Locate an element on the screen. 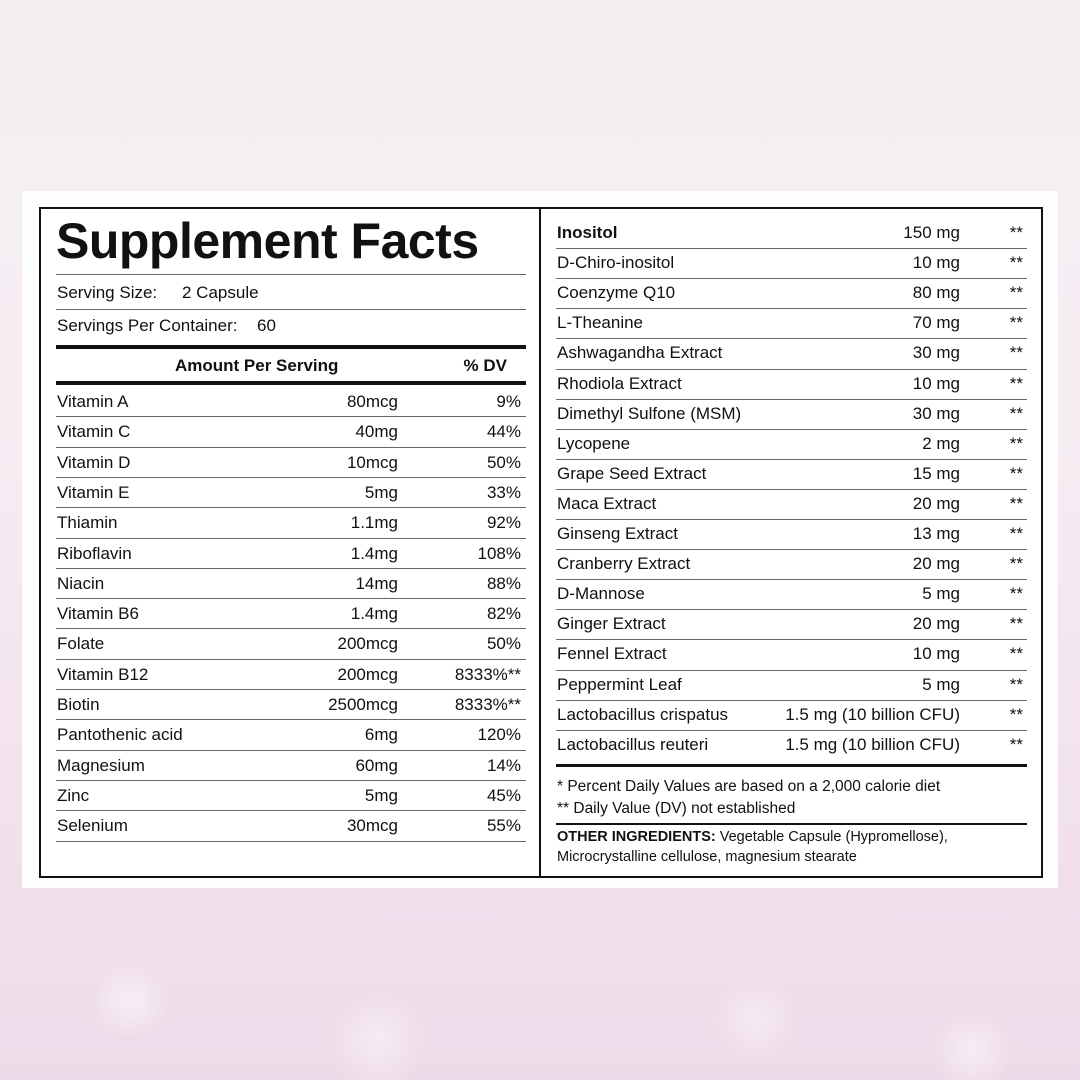  nutrient-name: Vitamin E is located at coordinates (93, 492).